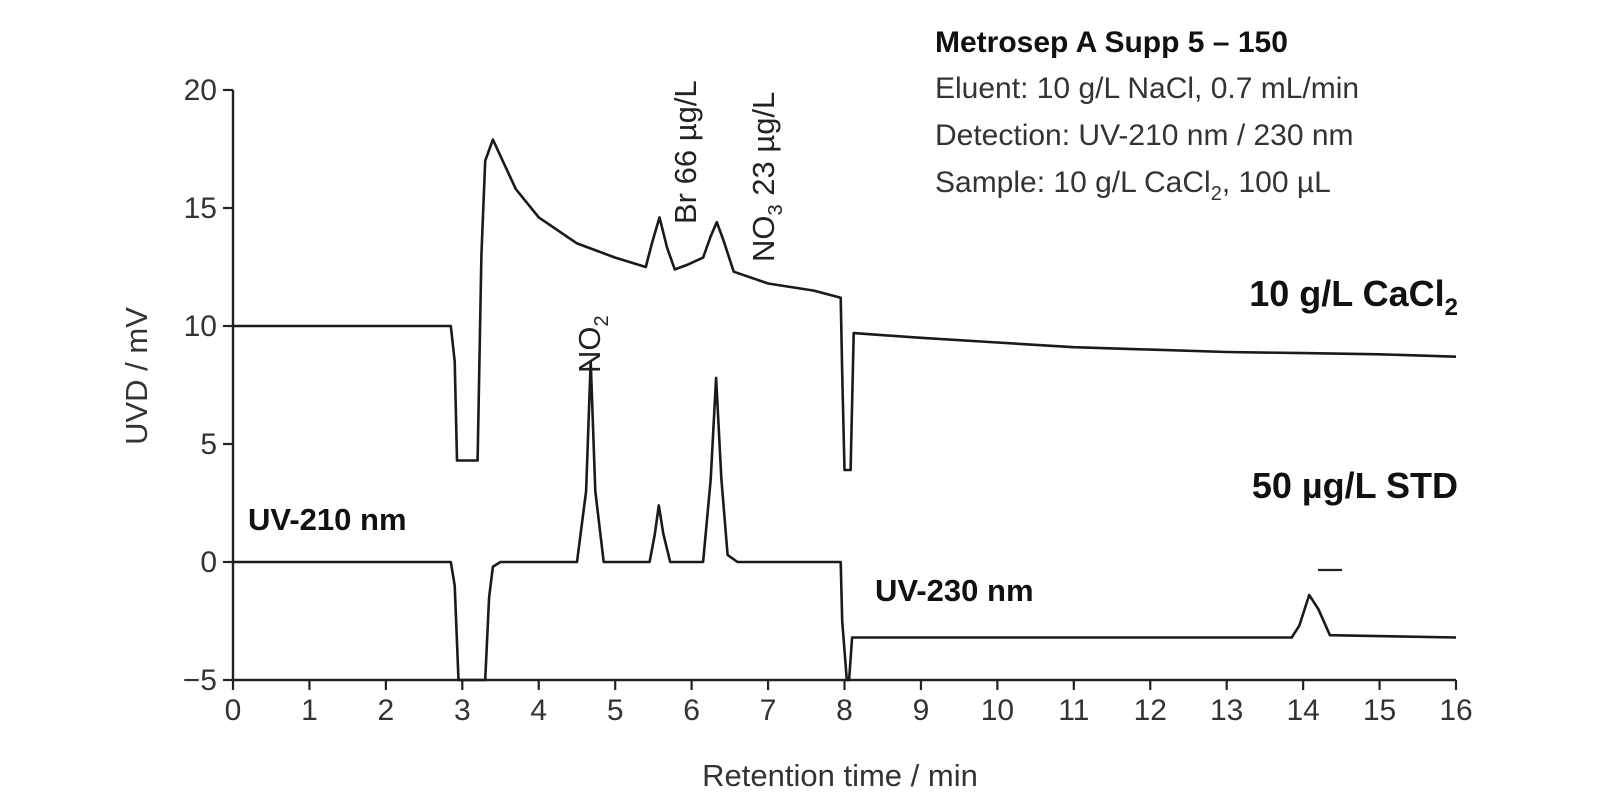 The image size is (1600, 807). I want to click on x-tick-label: 15, so click(1379, 710).